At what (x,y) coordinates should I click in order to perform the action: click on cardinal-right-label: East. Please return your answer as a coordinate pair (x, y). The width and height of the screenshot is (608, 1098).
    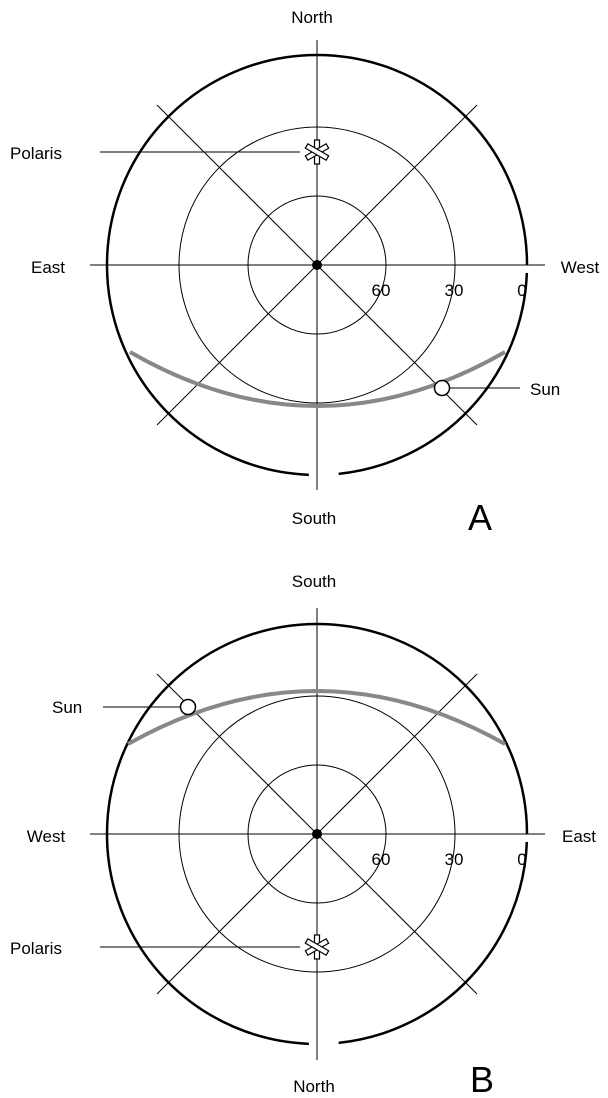
    Looking at the image, I should click on (579, 836).